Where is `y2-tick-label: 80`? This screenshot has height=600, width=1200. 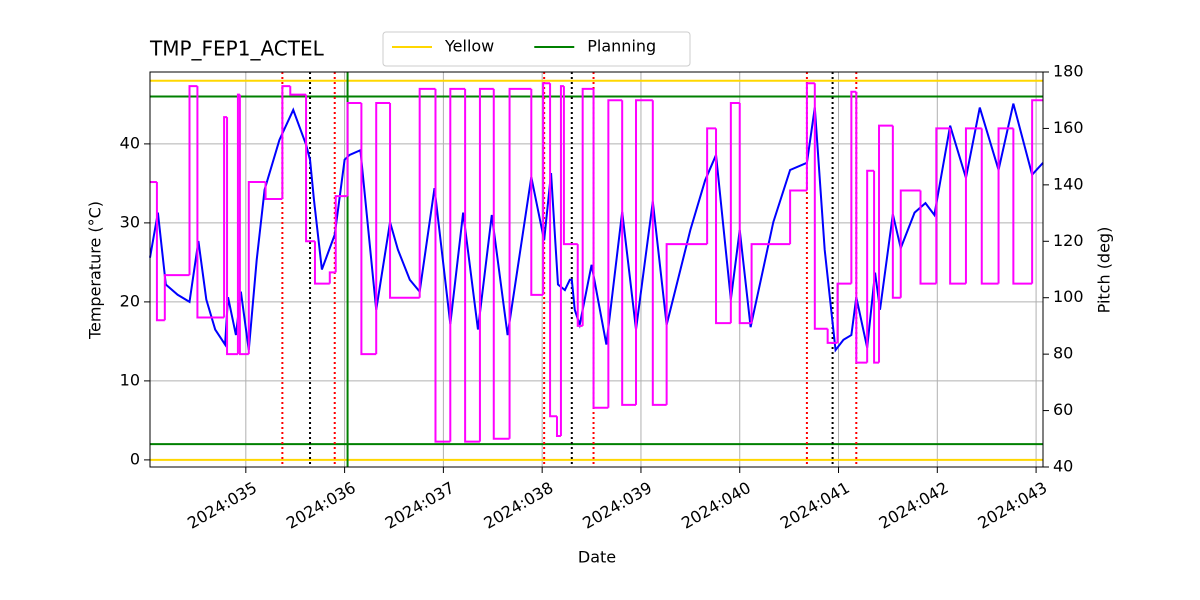 y2-tick-label: 80 is located at coordinates (1063, 353).